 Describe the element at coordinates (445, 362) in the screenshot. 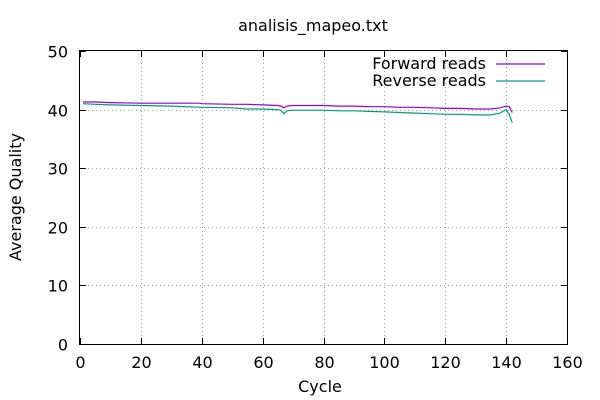

I see `x-tick-label: 120` at that location.